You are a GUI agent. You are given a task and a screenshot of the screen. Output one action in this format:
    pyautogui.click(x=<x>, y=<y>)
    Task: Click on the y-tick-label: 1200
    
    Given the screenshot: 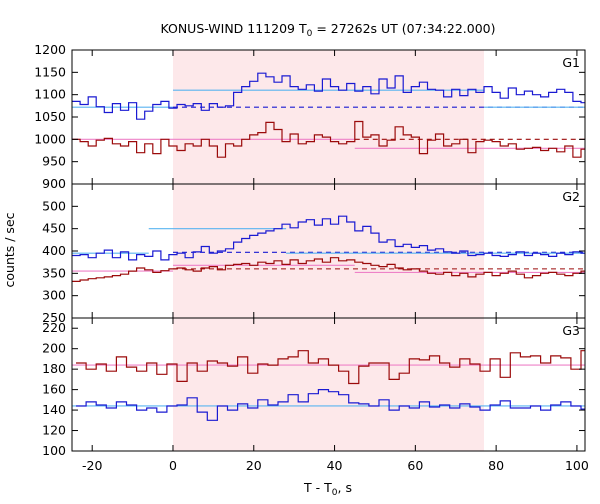 What is the action you would take?
    pyautogui.click(x=50, y=49)
    